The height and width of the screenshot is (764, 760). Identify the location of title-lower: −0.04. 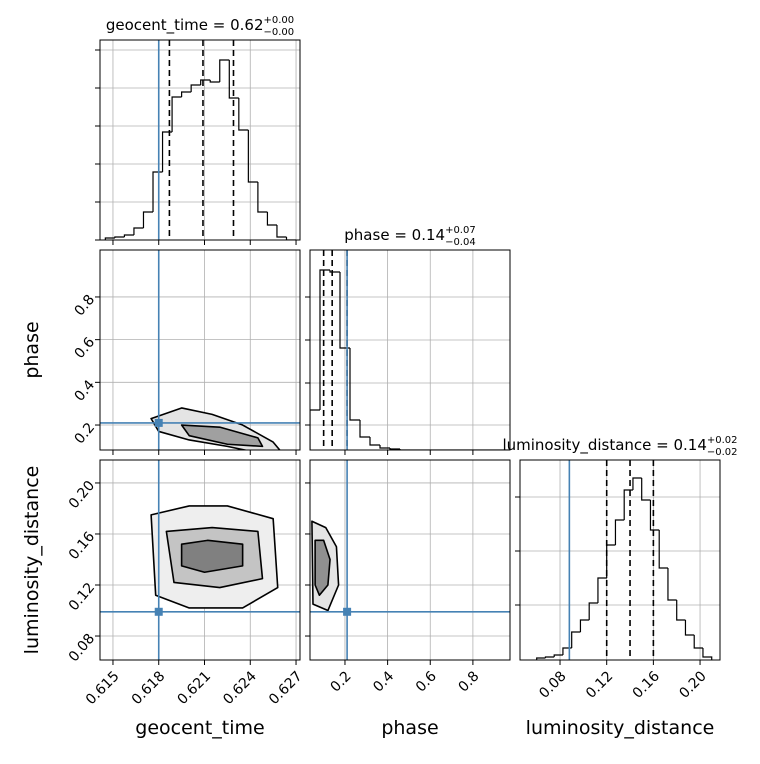
(460, 242).